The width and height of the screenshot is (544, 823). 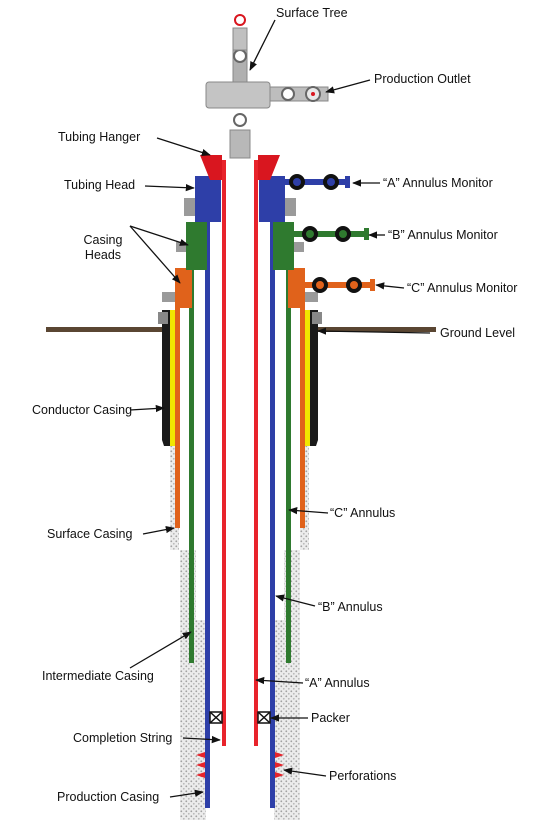 What do you see at coordinates (90, 534) in the screenshot?
I see `label-surface-casing: Surface Casing` at bounding box center [90, 534].